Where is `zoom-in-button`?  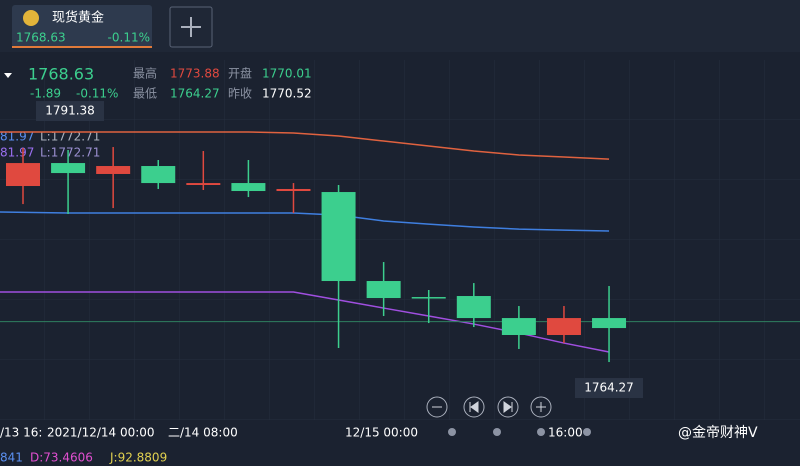 zoom-in-button is located at coordinates (541, 407).